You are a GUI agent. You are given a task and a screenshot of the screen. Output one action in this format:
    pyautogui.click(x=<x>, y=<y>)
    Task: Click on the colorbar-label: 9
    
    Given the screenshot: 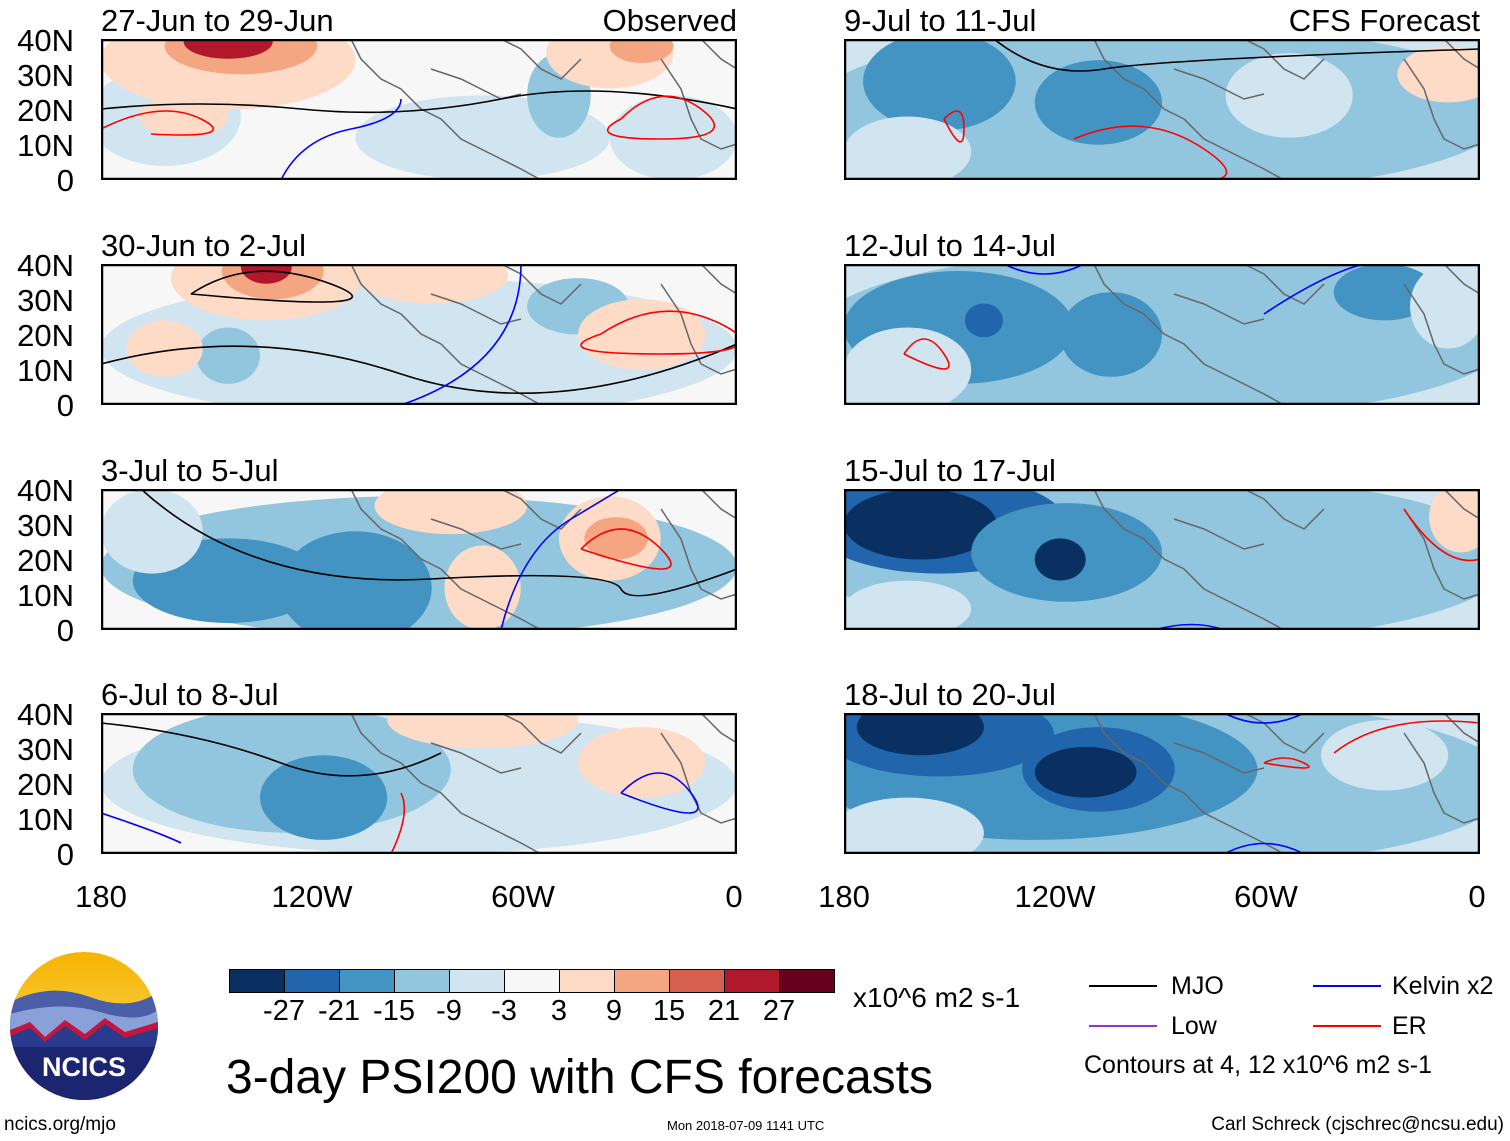 What is the action you would take?
    pyautogui.click(x=614, y=1011)
    